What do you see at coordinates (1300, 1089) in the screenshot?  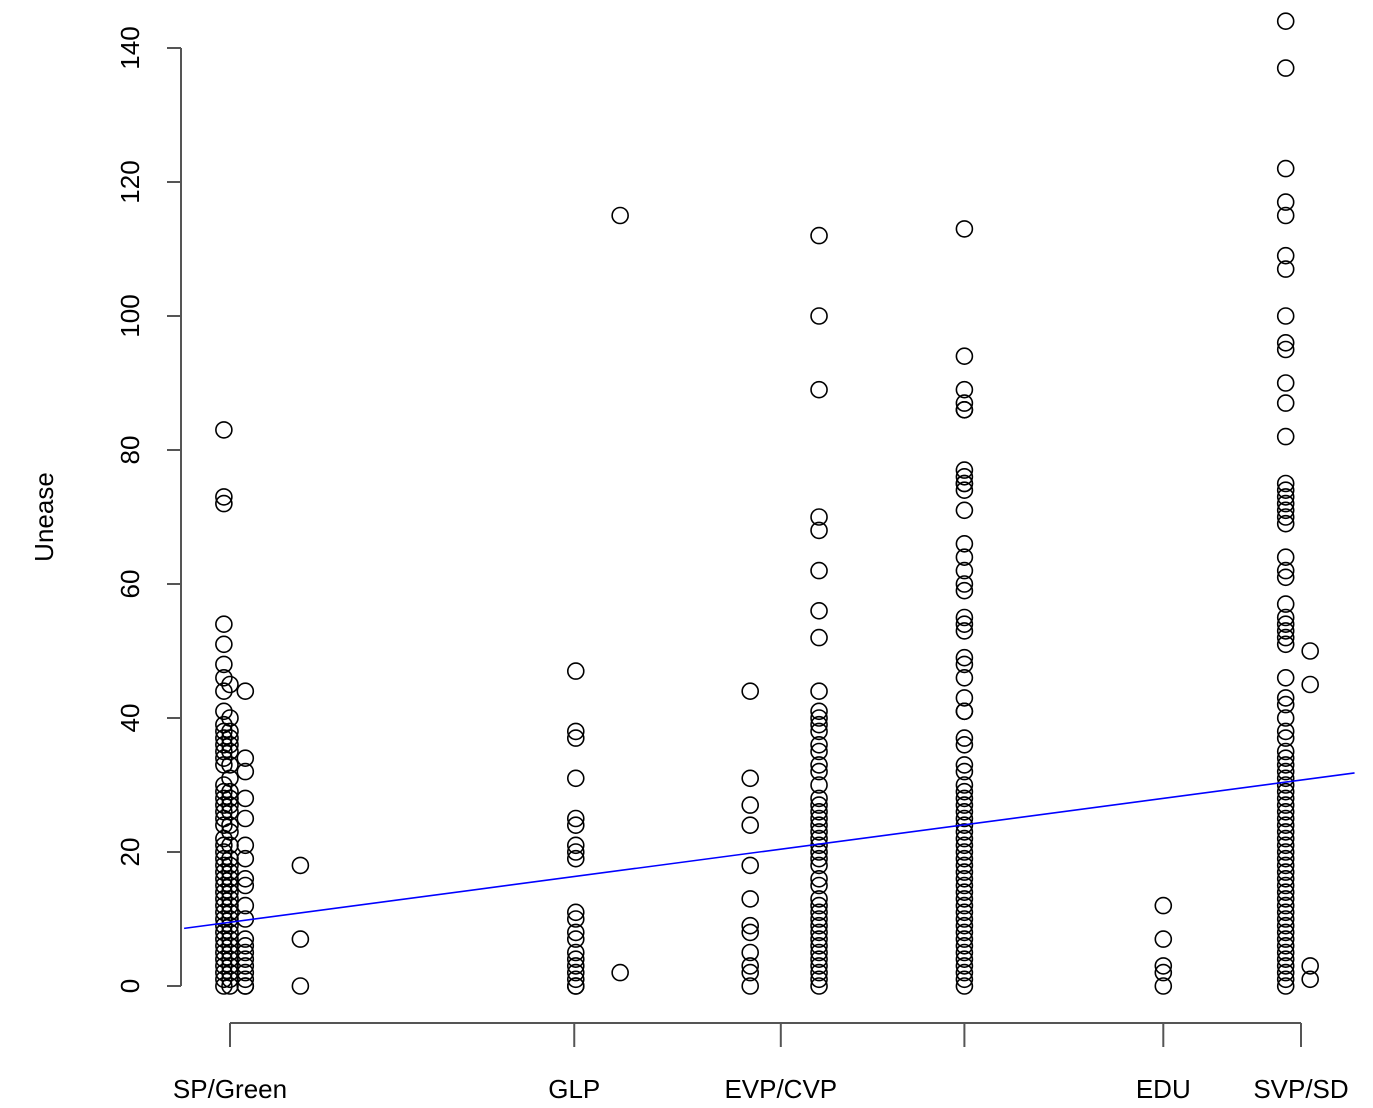 I see `x-tick-label: SVP/SD` at bounding box center [1300, 1089].